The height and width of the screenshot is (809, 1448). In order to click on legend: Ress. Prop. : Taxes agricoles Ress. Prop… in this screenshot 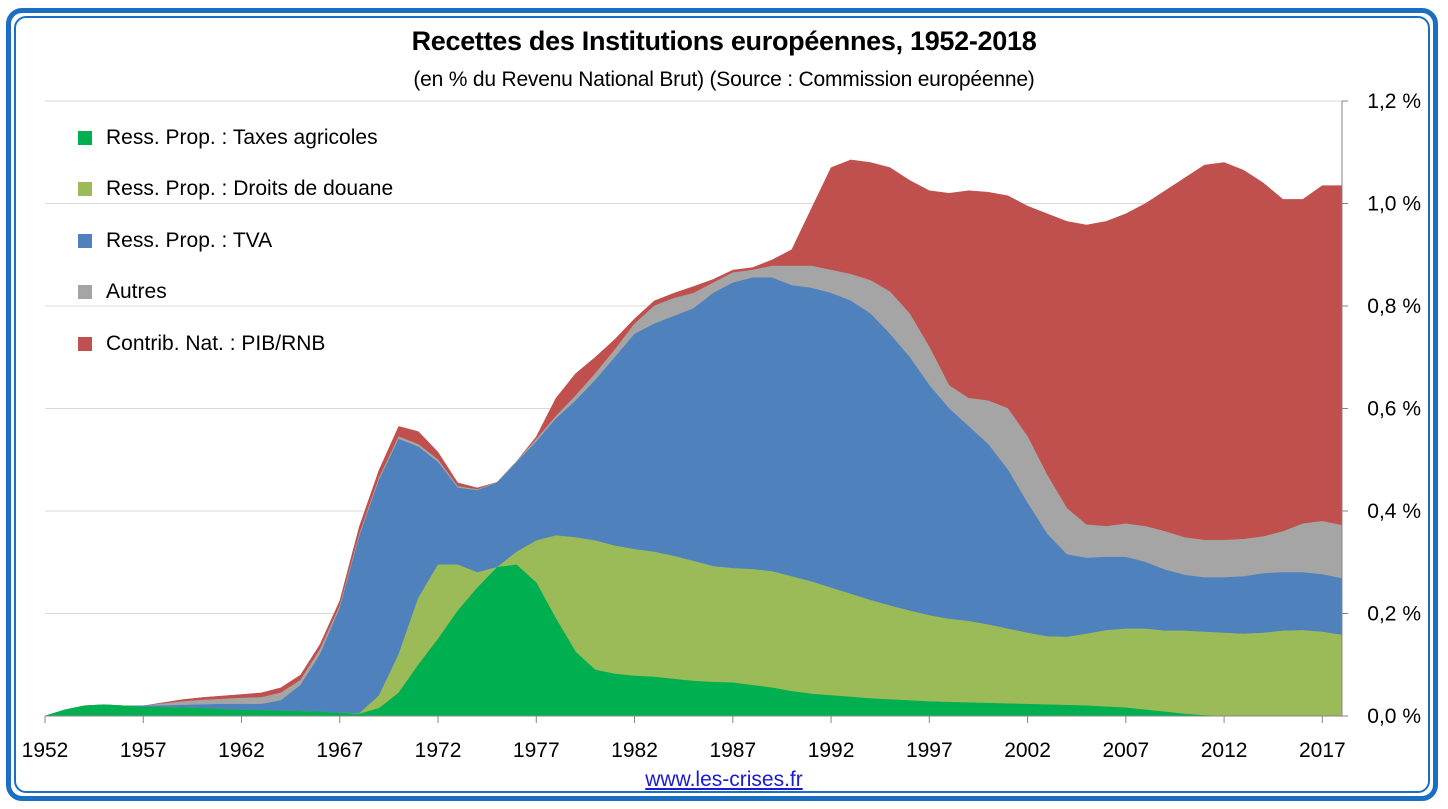, I will do `click(235, 241)`.